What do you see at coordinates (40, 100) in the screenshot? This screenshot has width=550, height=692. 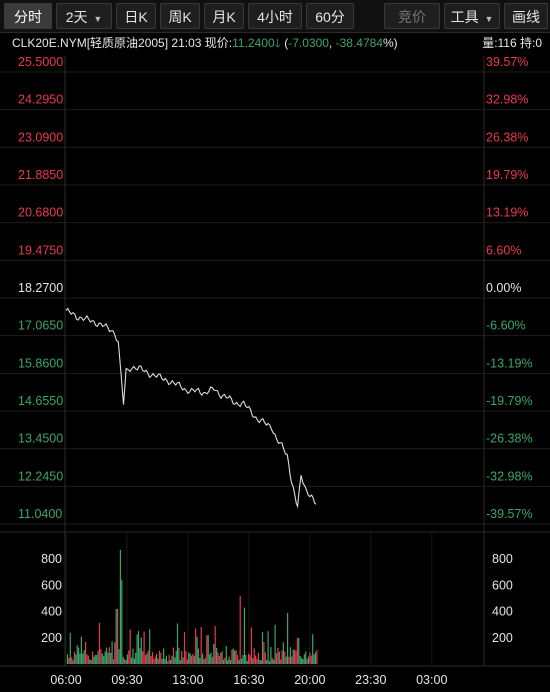 I see `price-tick-label: 24.2950` at bounding box center [40, 100].